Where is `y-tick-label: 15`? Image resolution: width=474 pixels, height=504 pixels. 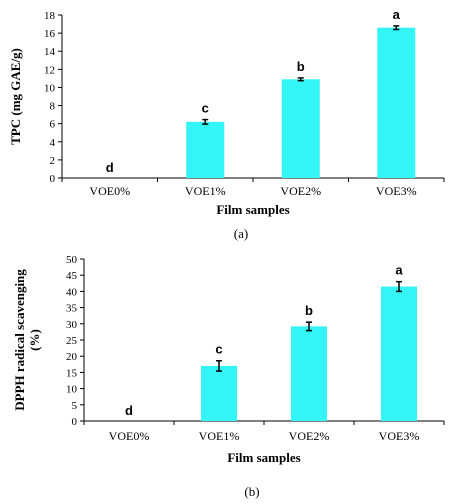 y-tick-label: 15 is located at coordinates (72, 373).